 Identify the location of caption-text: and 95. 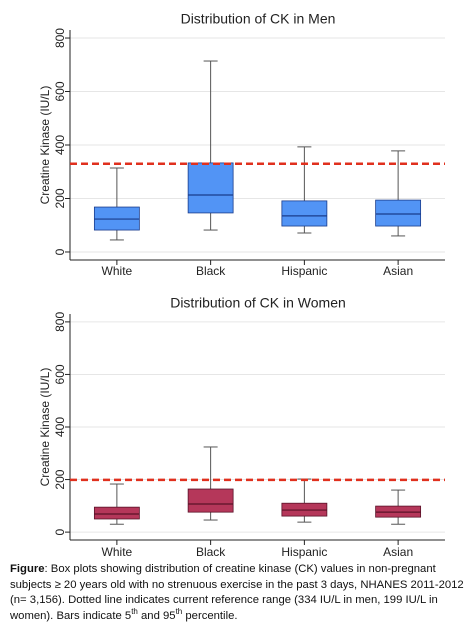
(156, 615).